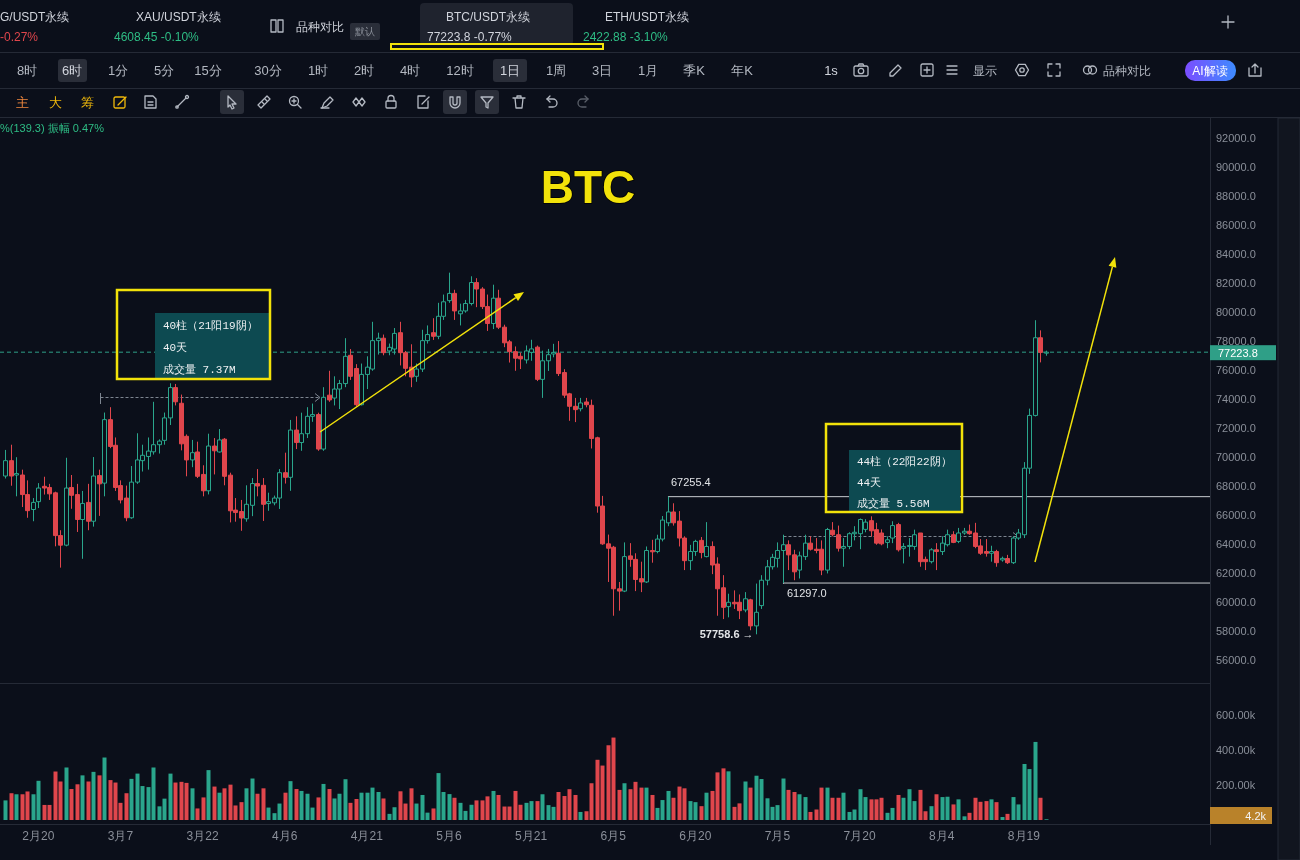 The width and height of the screenshot is (1300, 860). Describe the element at coordinates (1236, 282) in the screenshot. I see `y-tick-label: 82000.0` at that location.